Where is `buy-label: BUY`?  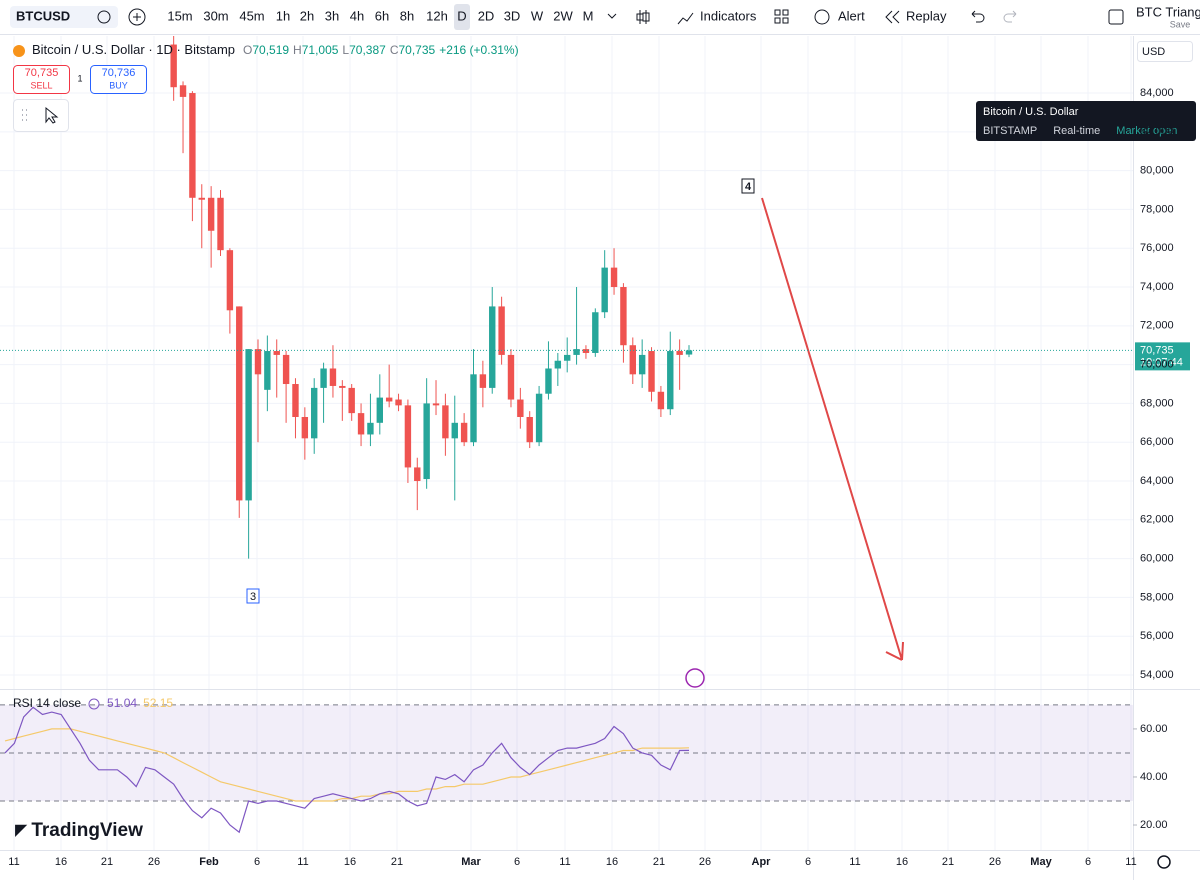
buy-label: BUY is located at coordinates (118, 85).